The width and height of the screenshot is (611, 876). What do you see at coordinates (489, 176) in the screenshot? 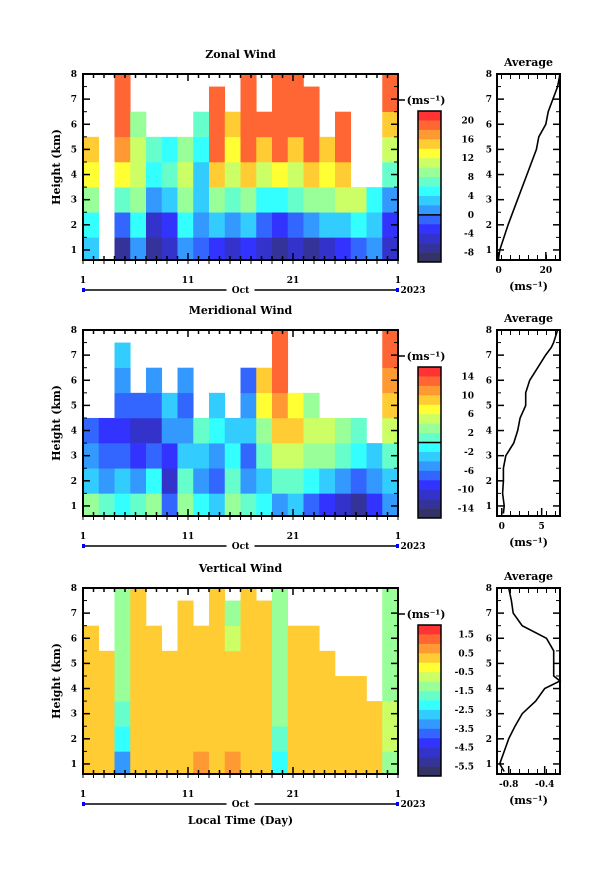
I see `profile-y-tick-label: 4` at bounding box center [489, 176].